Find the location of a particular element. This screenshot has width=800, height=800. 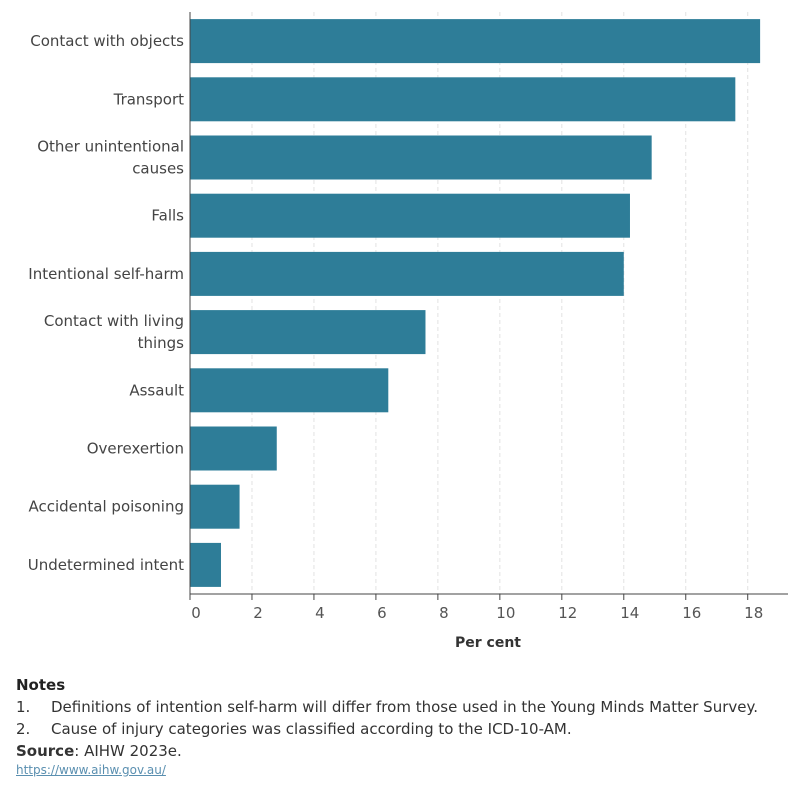

category-label: Falls is located at coordinates (167, 216).